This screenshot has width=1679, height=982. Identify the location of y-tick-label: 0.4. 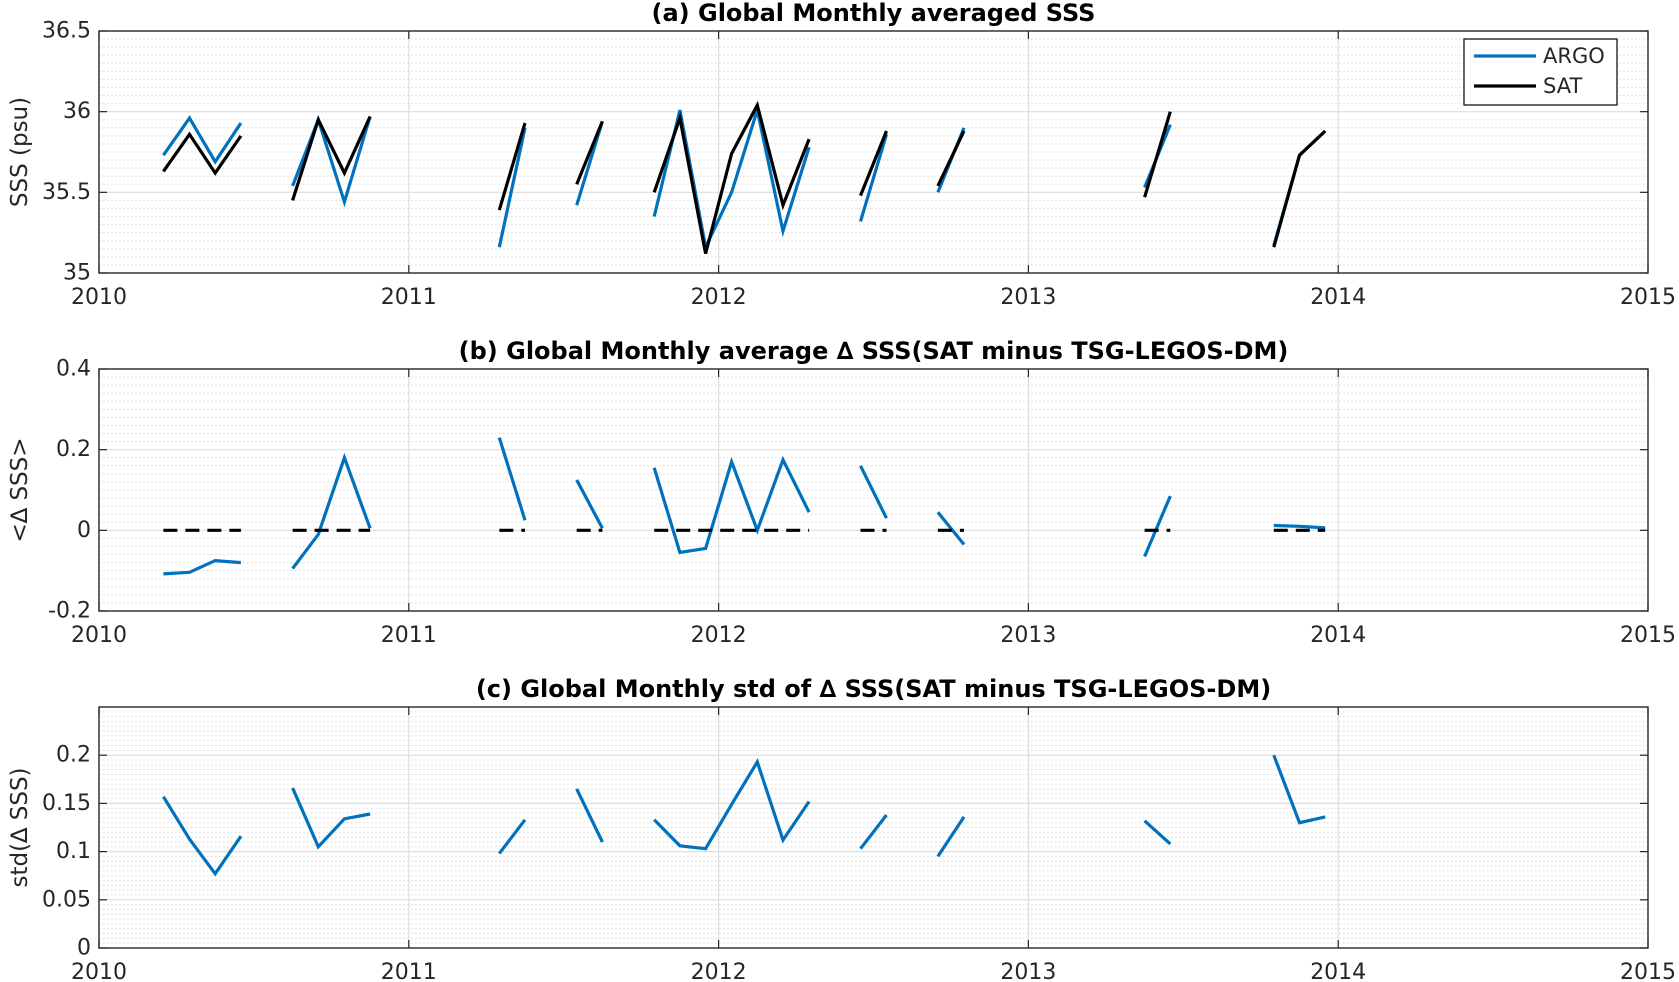
(73, 369).